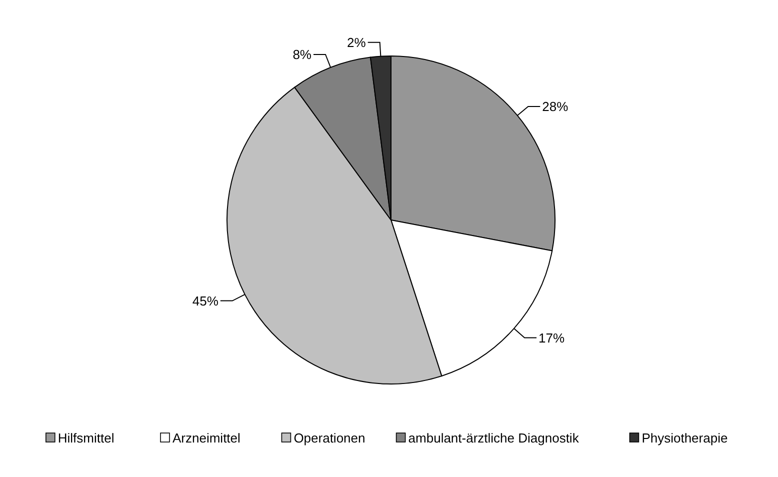 This screenshot has width=778, height=477. What do you see at coordinates (302, 54) in the screenshot?
I see `data-label: 8%` at bounding box center [302, 54].